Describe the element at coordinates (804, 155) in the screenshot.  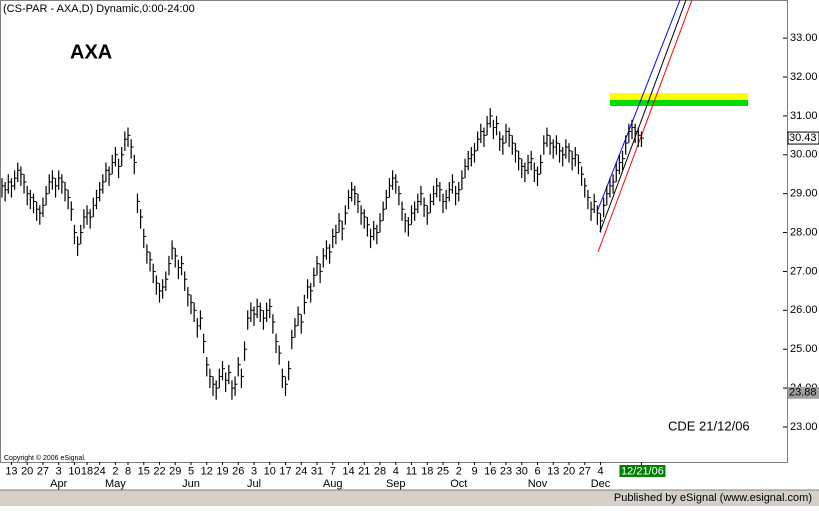
I see `y-tick-label: 30.00` at that location.